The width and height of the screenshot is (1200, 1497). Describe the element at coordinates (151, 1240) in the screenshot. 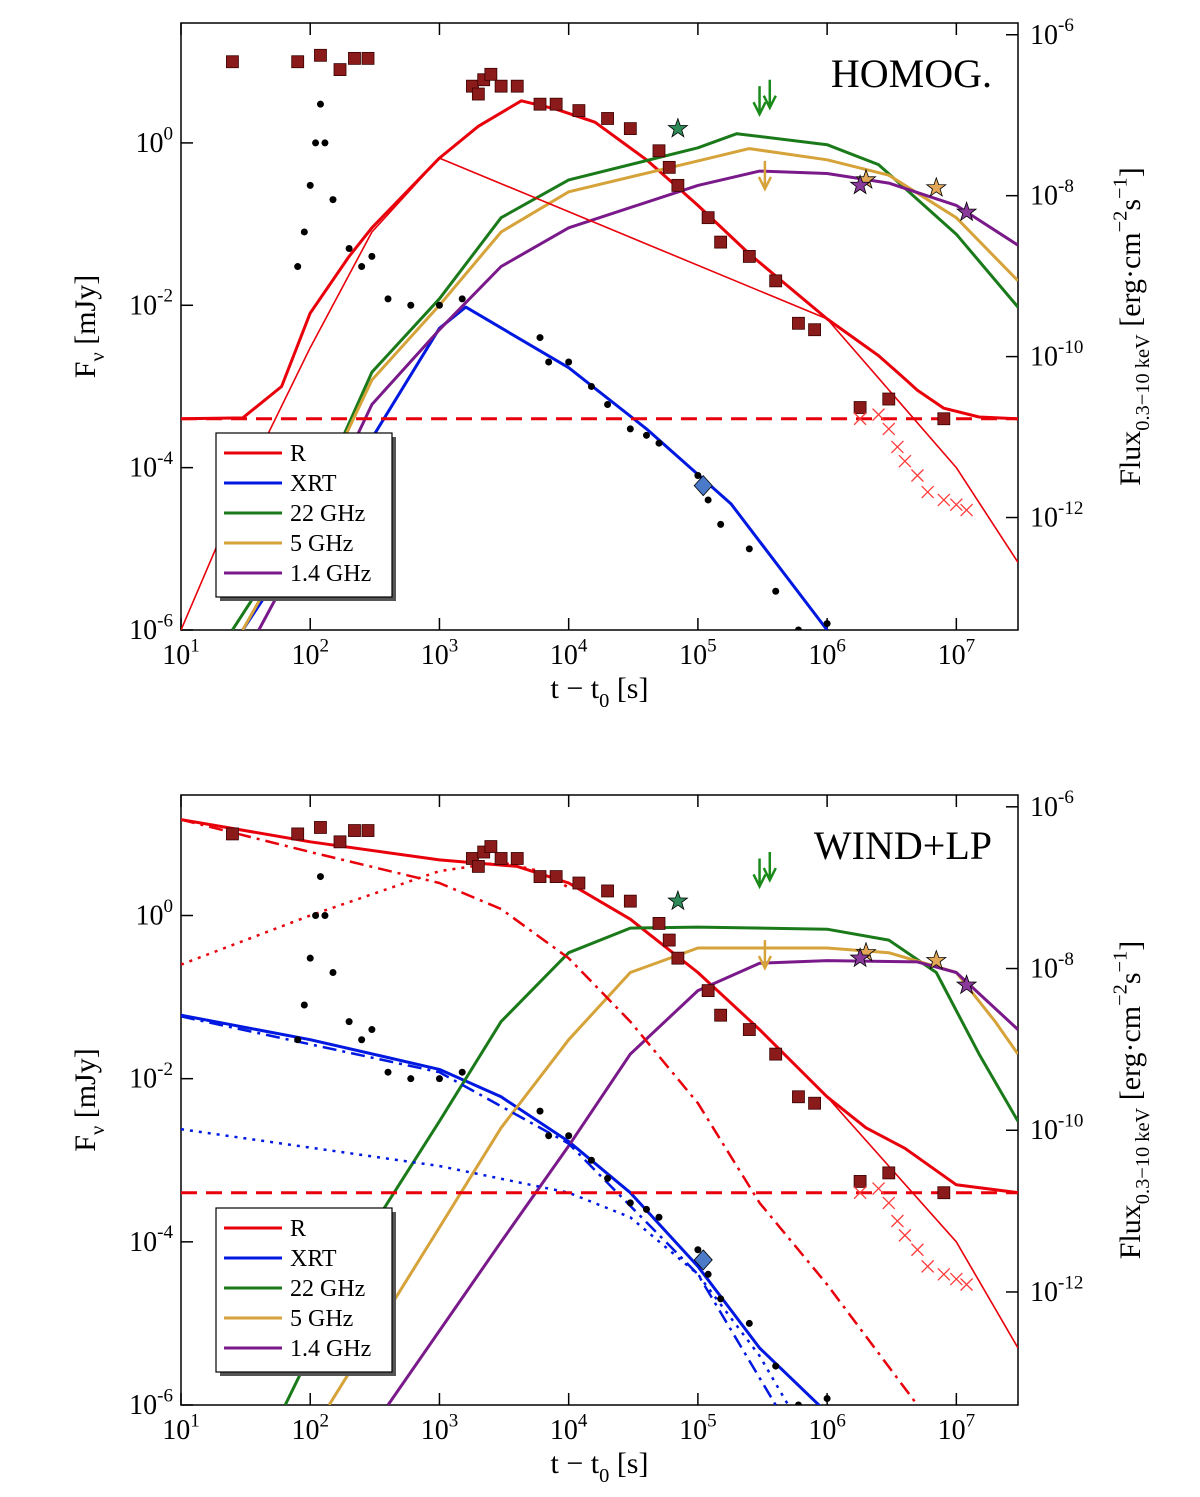

I see `y-tick-label: 10⁻⁴` at that location.